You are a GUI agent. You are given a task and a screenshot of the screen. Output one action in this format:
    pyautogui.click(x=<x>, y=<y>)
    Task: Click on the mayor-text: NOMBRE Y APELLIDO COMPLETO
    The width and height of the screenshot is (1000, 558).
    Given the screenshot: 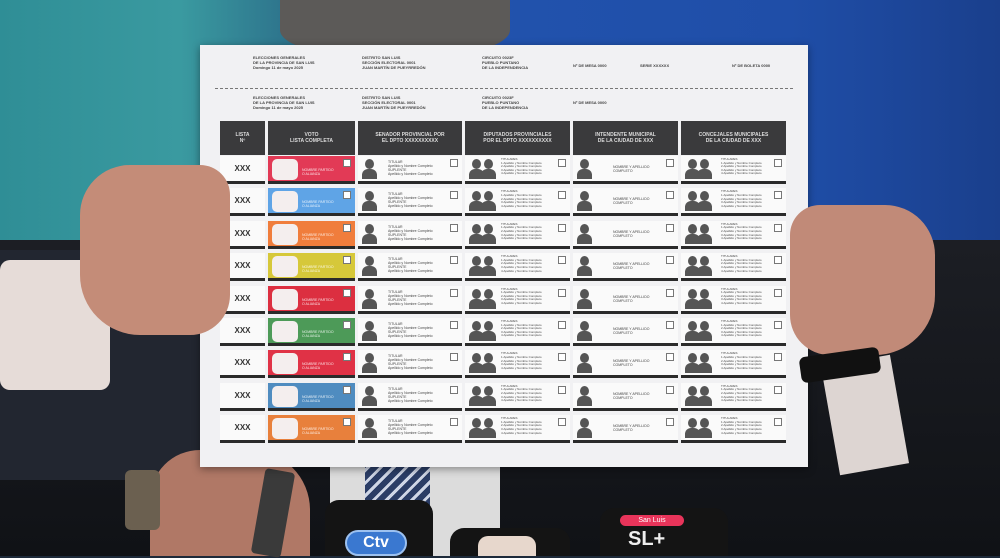 What is the action you would take?
    pyautogui.click(x=631, y=331)
    